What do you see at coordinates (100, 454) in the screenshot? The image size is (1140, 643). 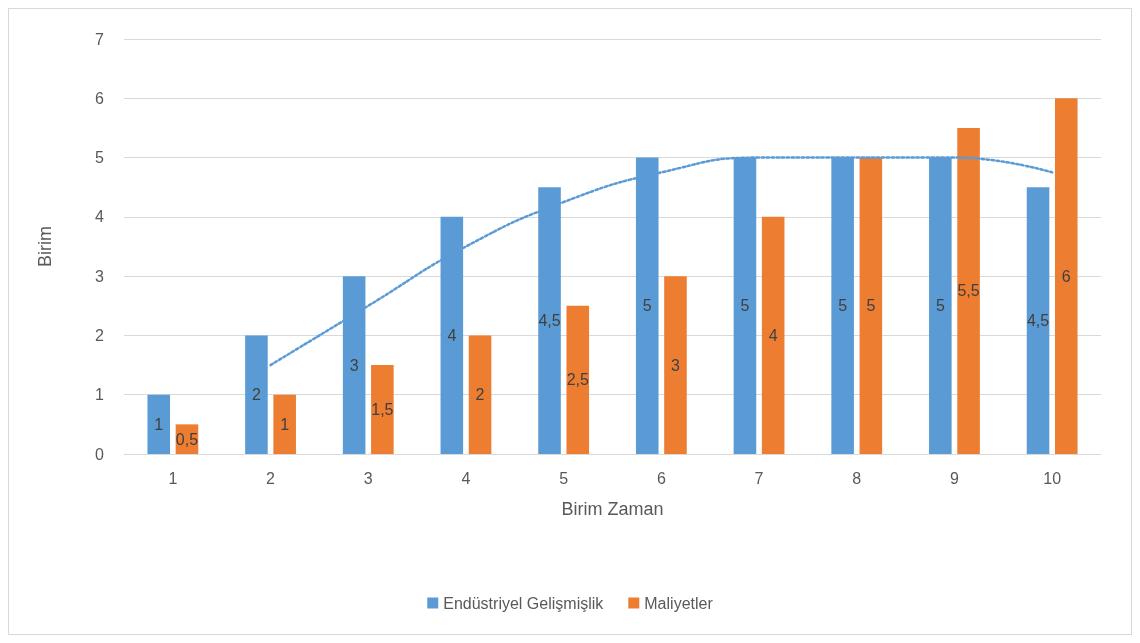 I see `y-tick-label: 0` at bounding box center [100, 454].